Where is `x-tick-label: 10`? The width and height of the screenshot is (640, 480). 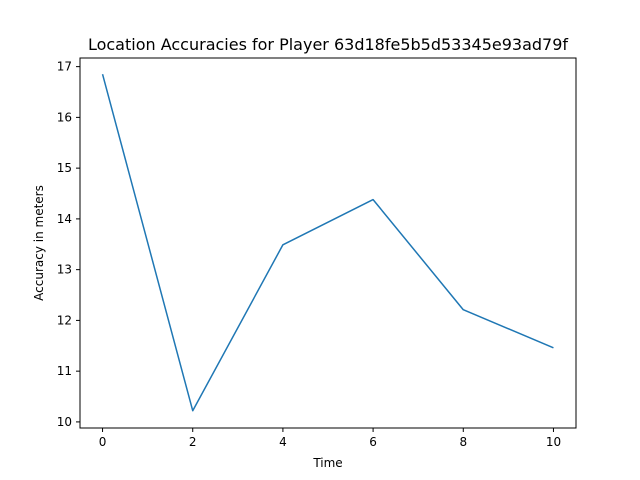
x-tick-label: 10 is located at coordinates (553, 442).